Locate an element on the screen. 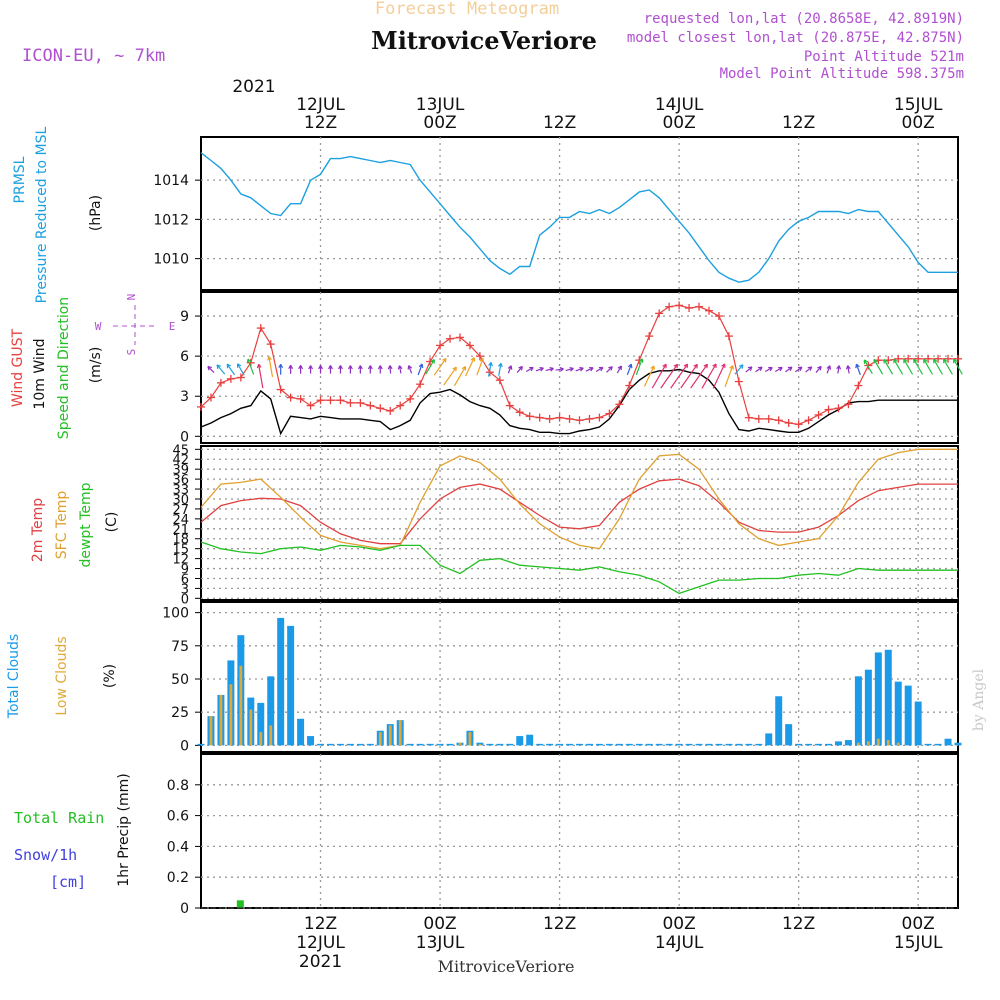 The image size is (1000, 1000). footer-title: MitroviceVeriore is located at coordinates (506, 966).